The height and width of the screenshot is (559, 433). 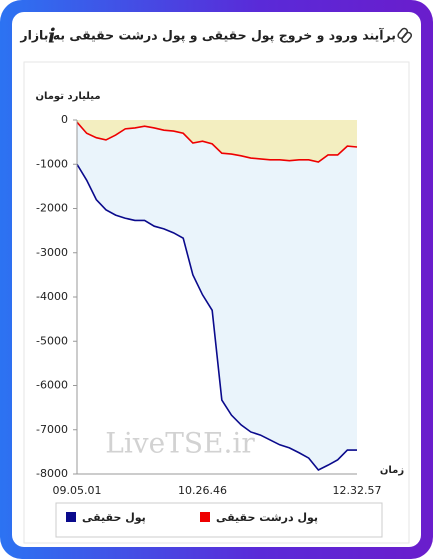 What do you see at coordinates (267, 517) in the screenshot?
I see `legend-label: پول درشت حقیقی` at bounding box center [267, 517].